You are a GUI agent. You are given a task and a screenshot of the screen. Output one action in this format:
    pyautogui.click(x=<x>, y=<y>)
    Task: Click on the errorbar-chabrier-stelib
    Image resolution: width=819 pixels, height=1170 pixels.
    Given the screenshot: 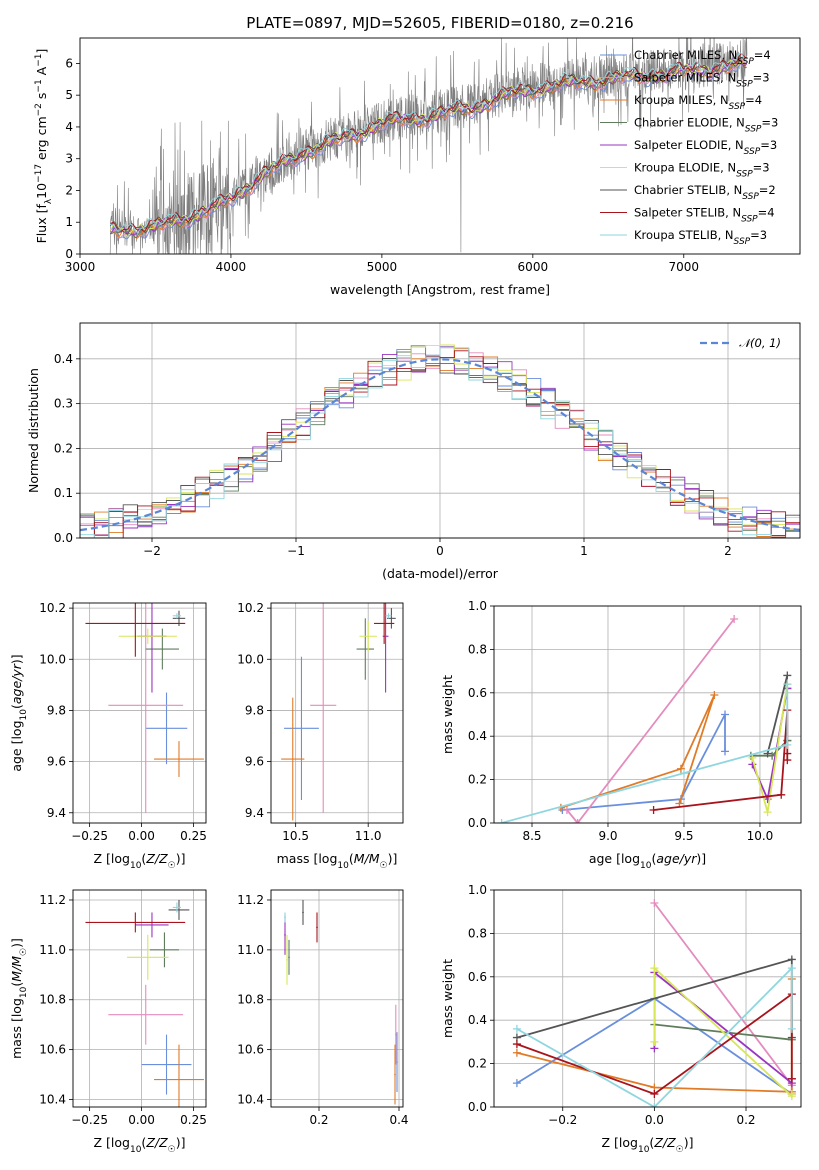 What is the action you would take?
    pyautogui.click(x=391, y=618)
    